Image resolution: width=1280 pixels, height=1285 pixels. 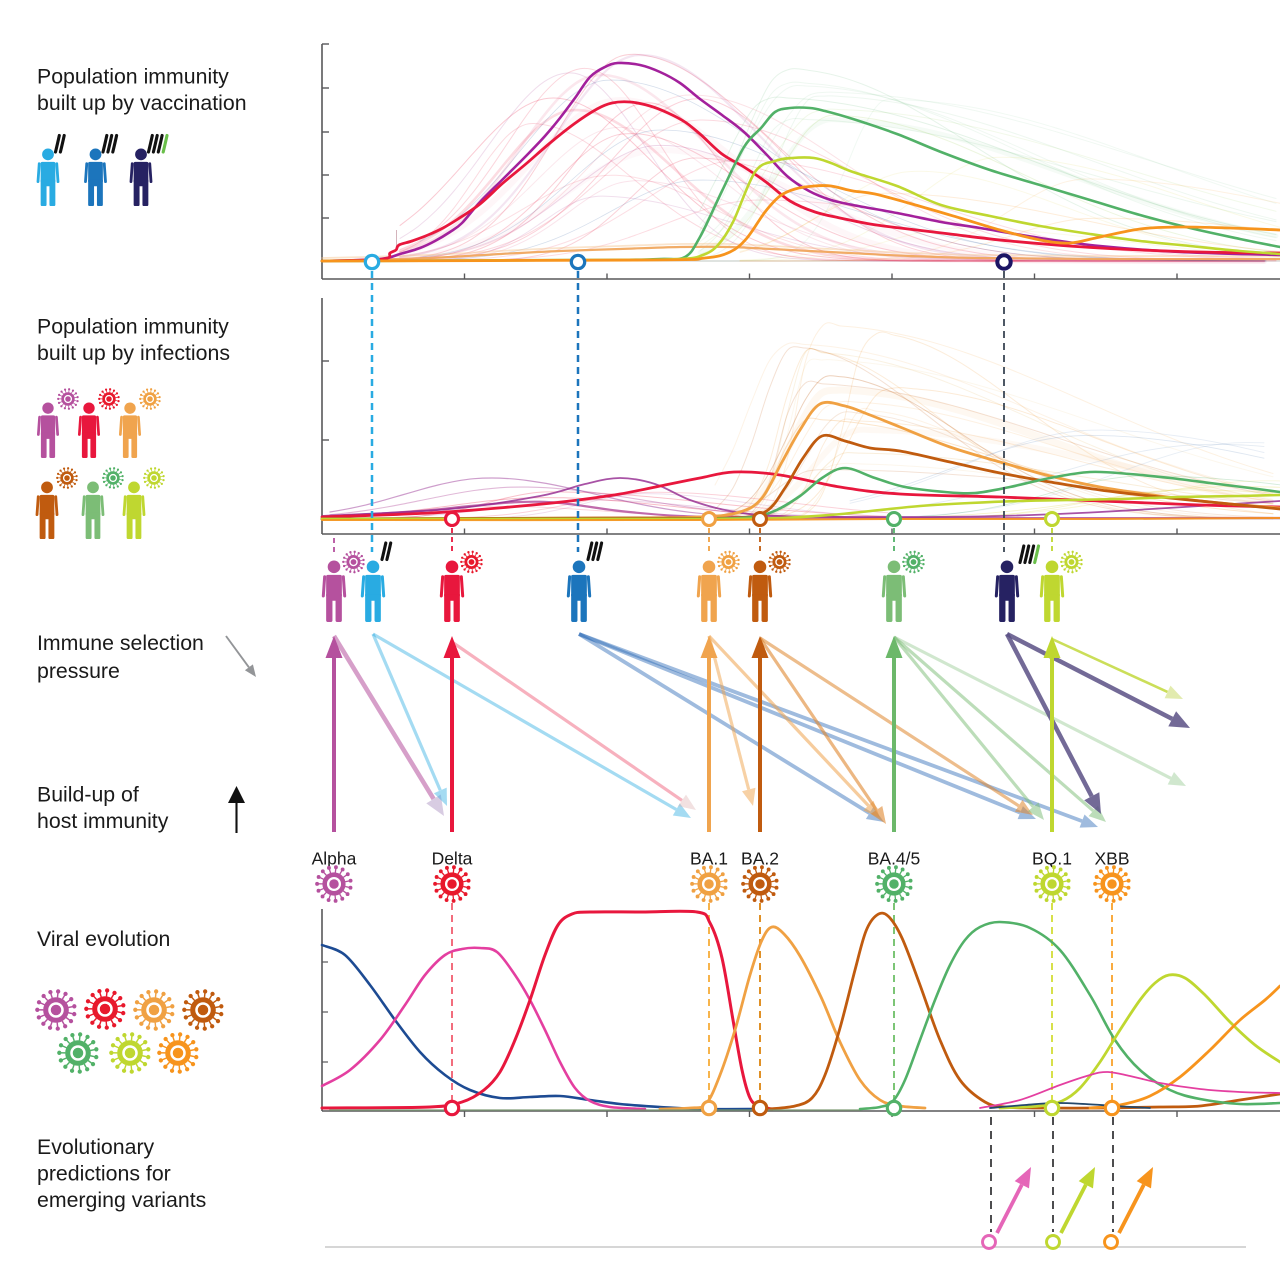 What do you see at coordinates (452, 859) in the screenshot?
I see `svg-text: Delta` at bounding box center [452, 859].